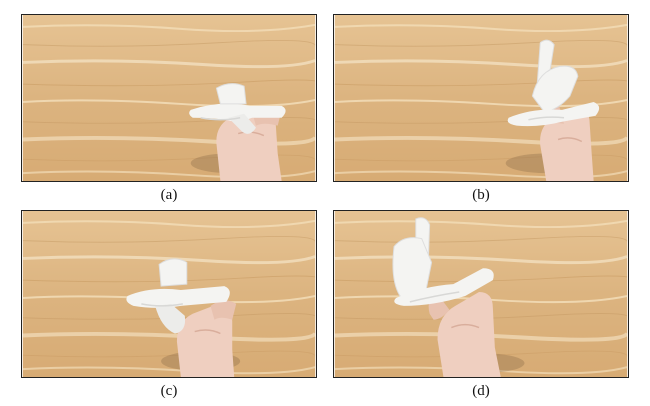  Describe the element at coordinates (206, 338) in the screenshot. I see `hand` at that location.